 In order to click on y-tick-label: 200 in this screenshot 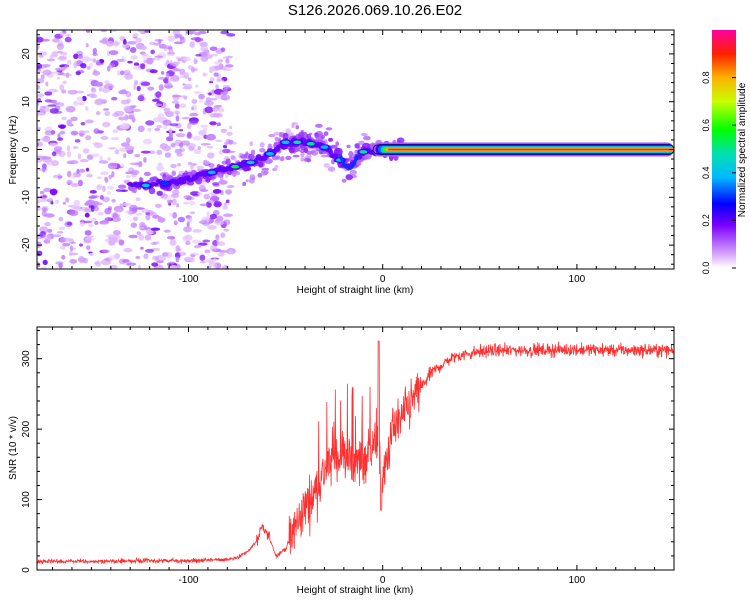, I will do `click(26, 428)`.